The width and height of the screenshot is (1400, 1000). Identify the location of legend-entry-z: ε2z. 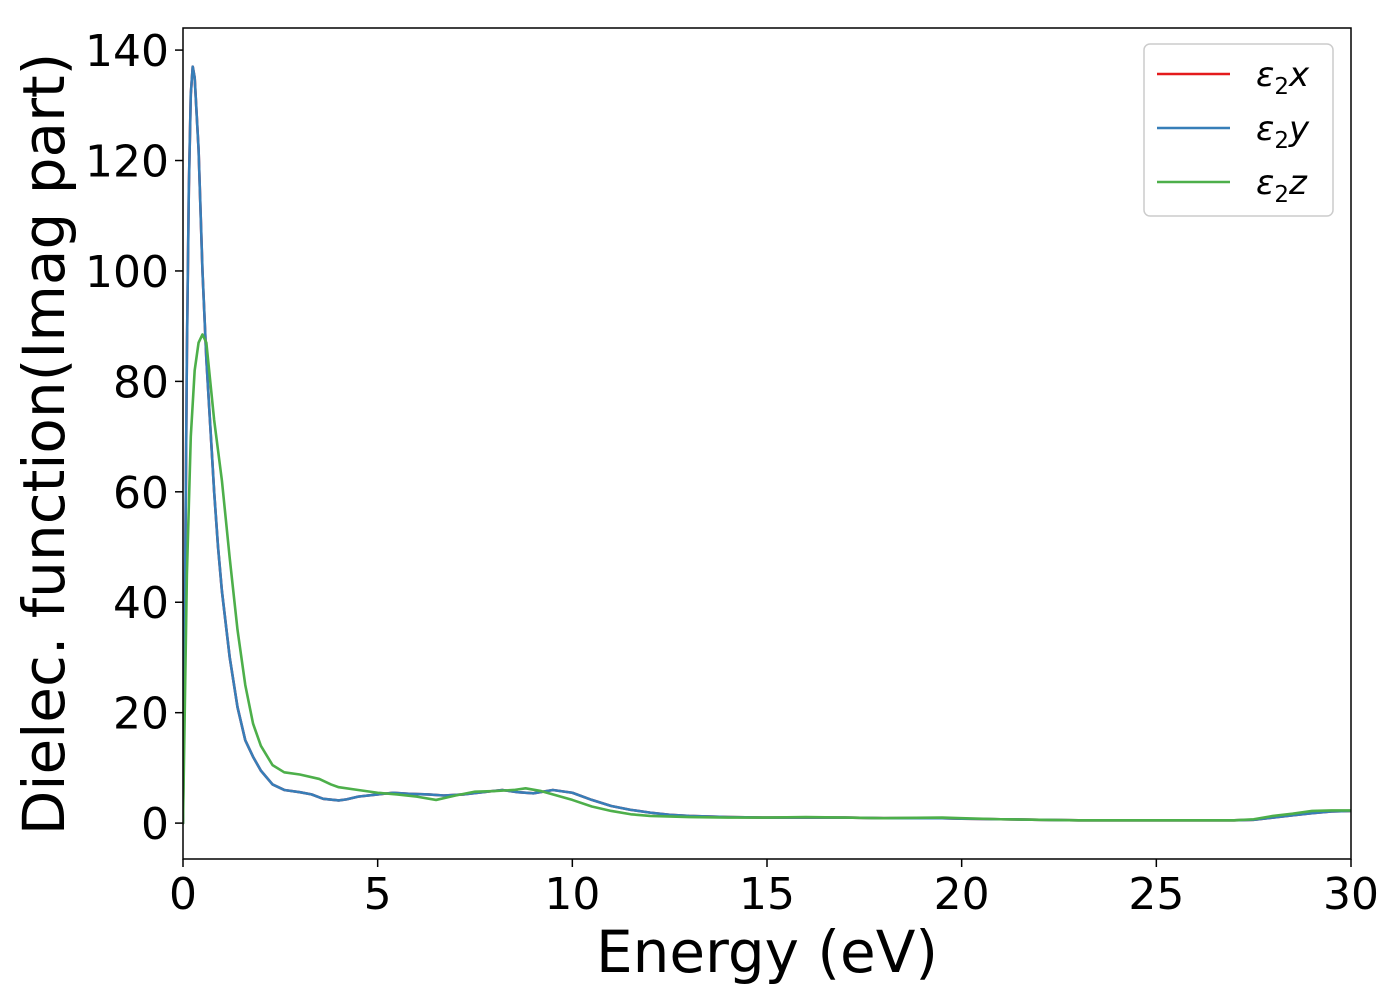
(1232, 185).